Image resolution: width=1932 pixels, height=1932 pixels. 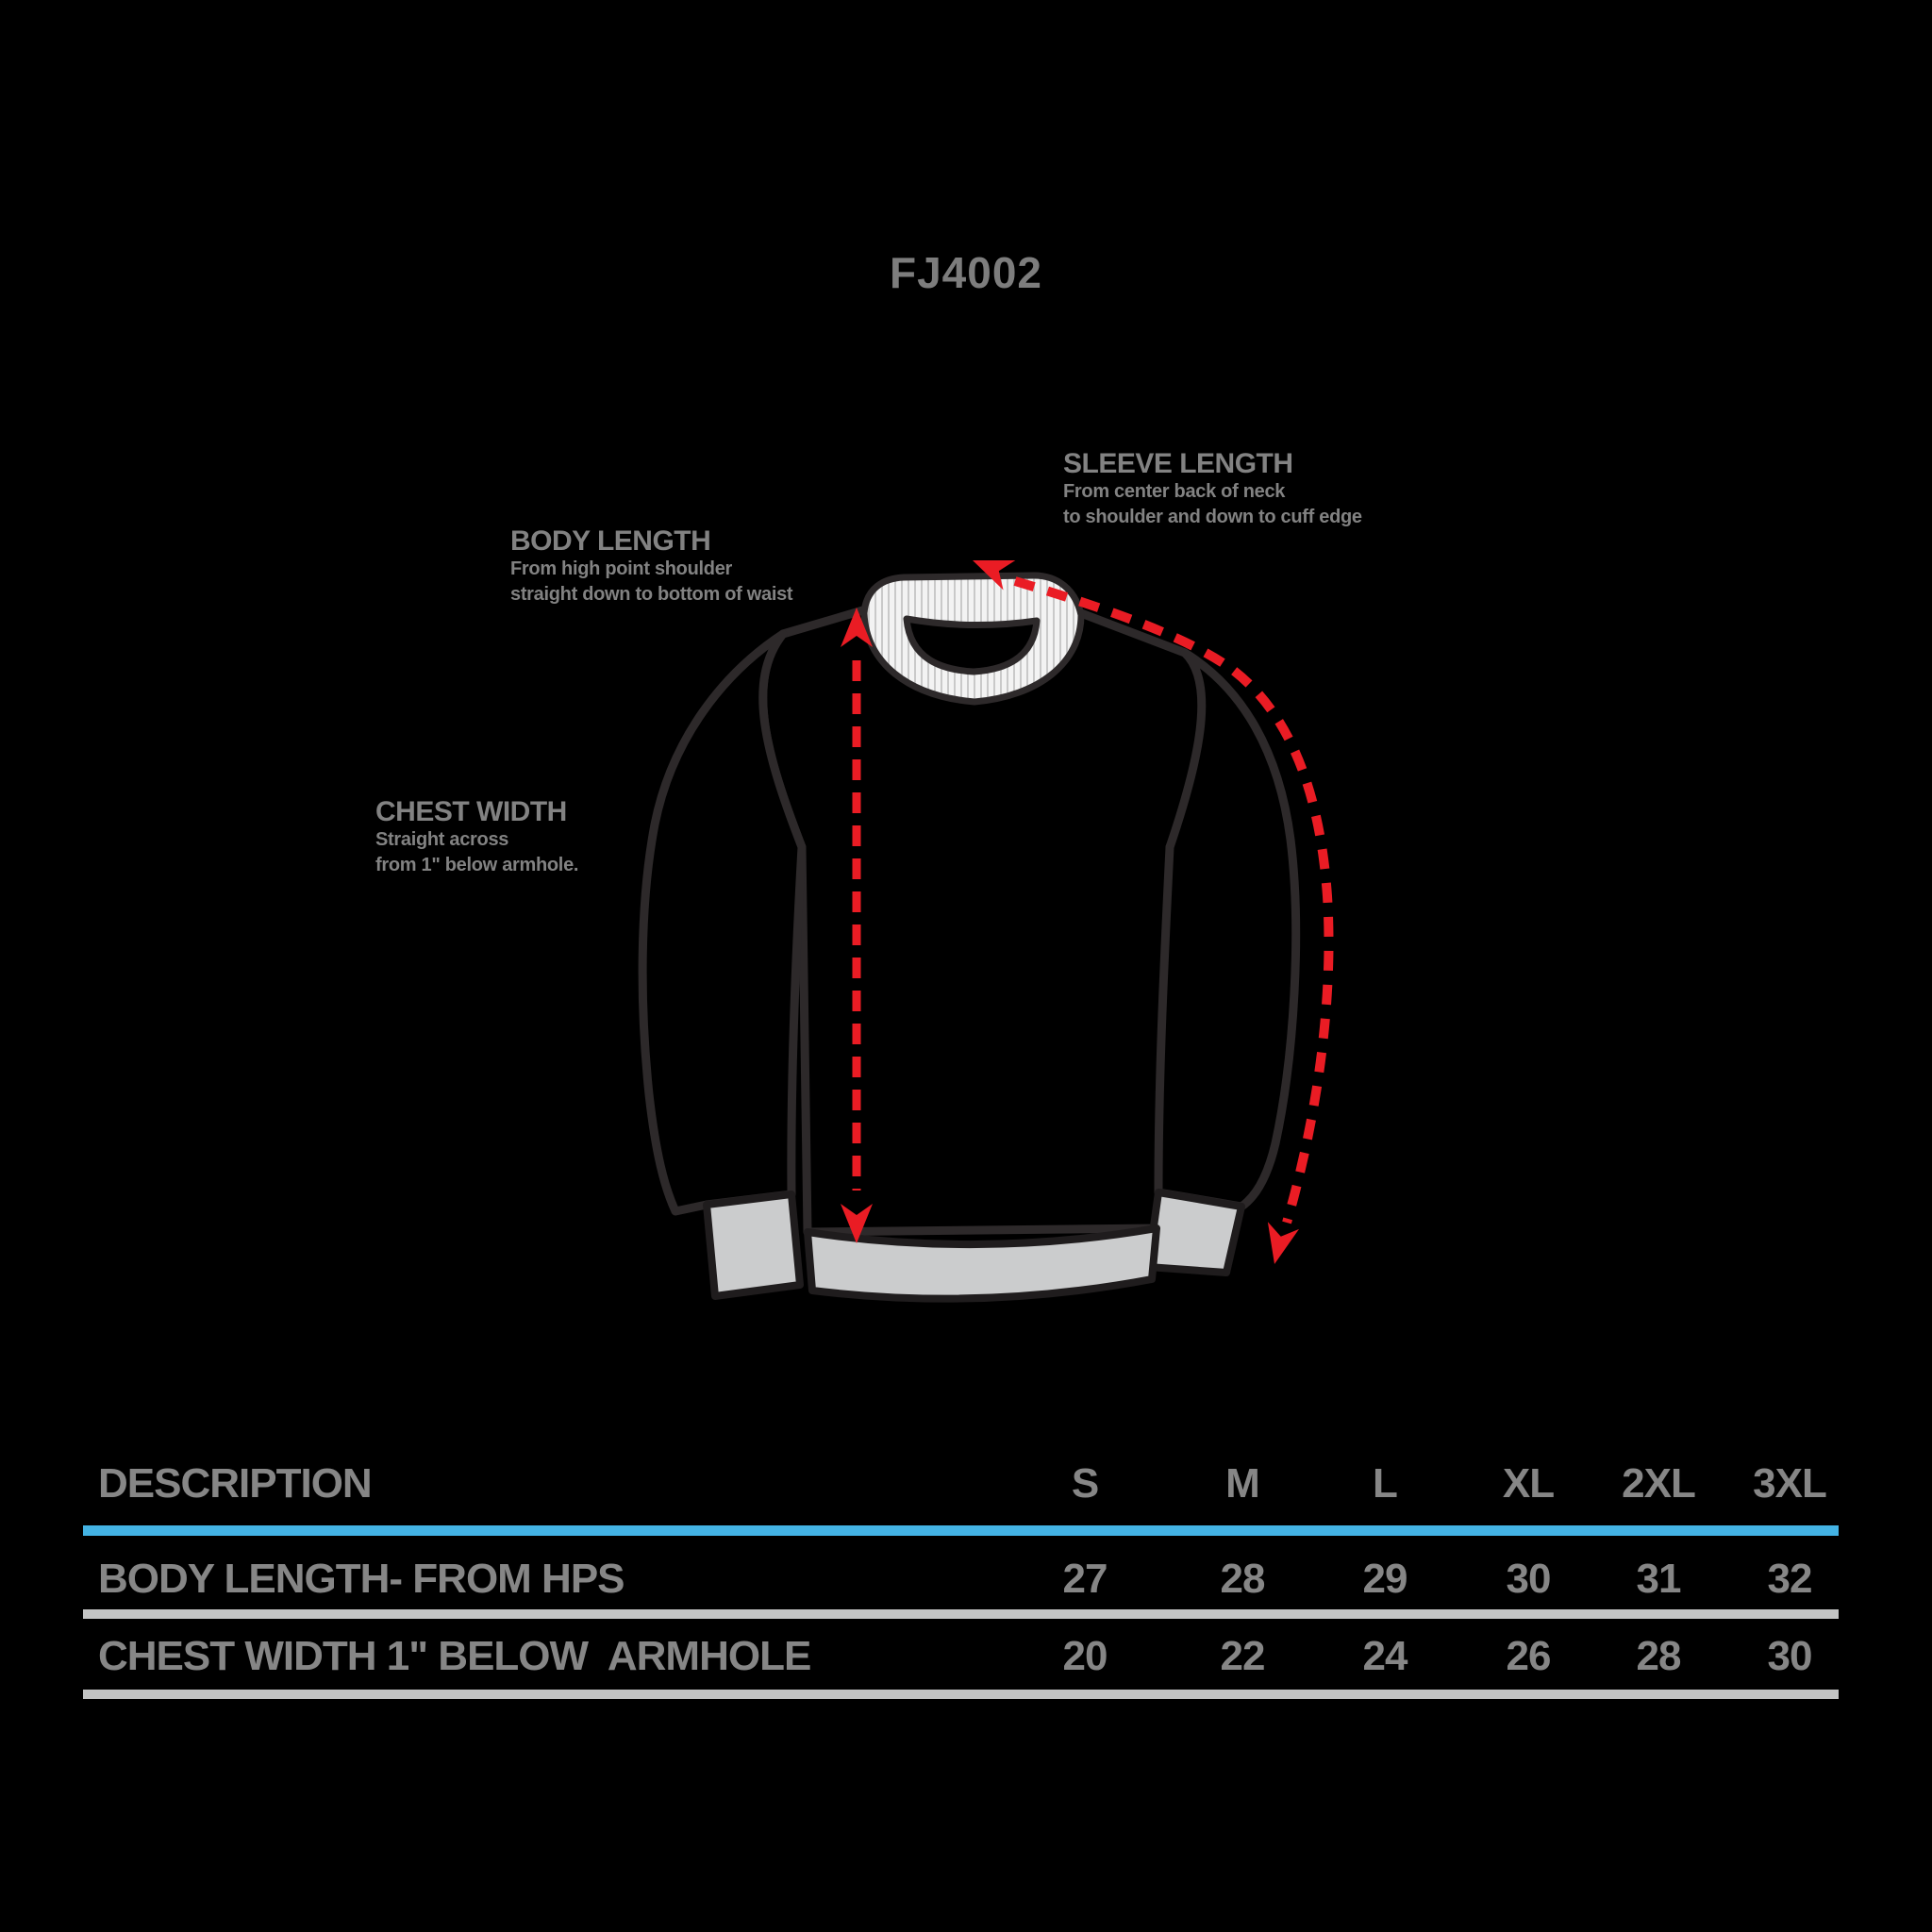 What do you see at coordinates (1385, 1579) in the screenshot?
I see `body-length-value-l: 29` at bounding box center [1385, 1579].